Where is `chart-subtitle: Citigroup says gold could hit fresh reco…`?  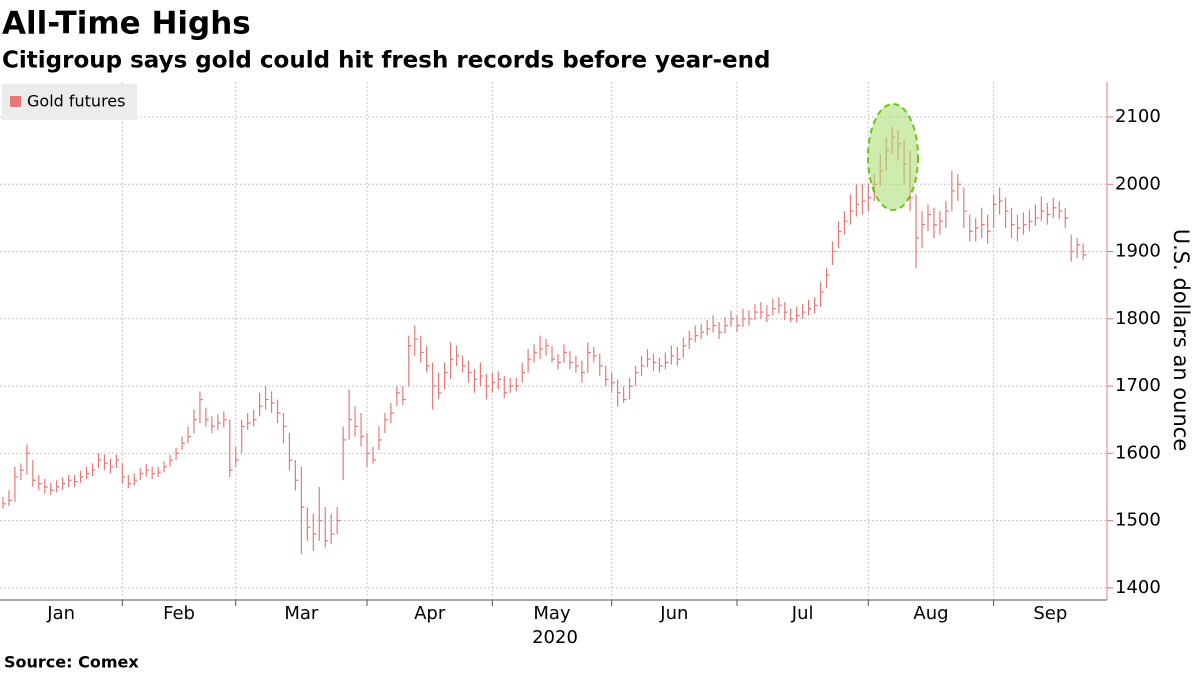
chart-subtitle: Citigroup says gold could hit fresh reco… is located at coordinates (386, 61).